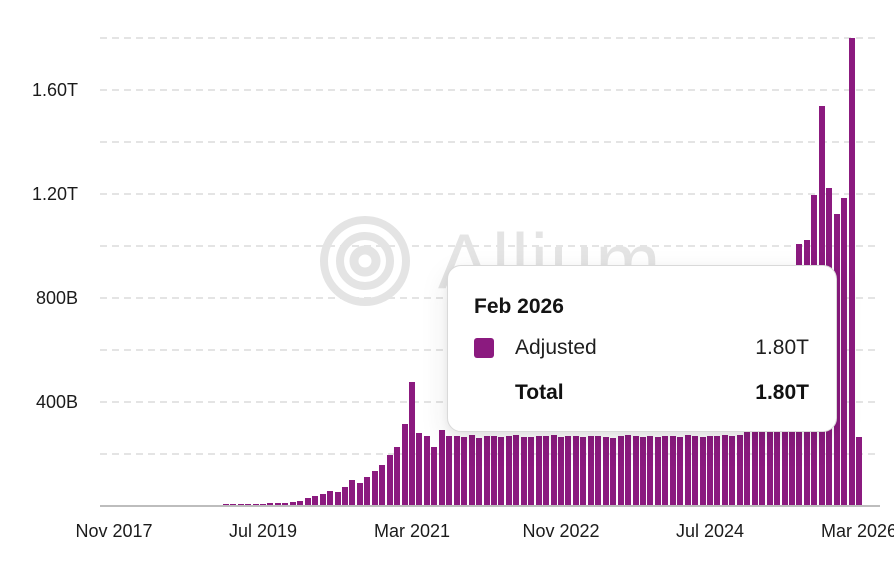 This screenshot has height=578, width=894. What do you see at coordinates (539, 392) in the screenshot?
I see `total-label: Total` at bounding box center [539, 392].